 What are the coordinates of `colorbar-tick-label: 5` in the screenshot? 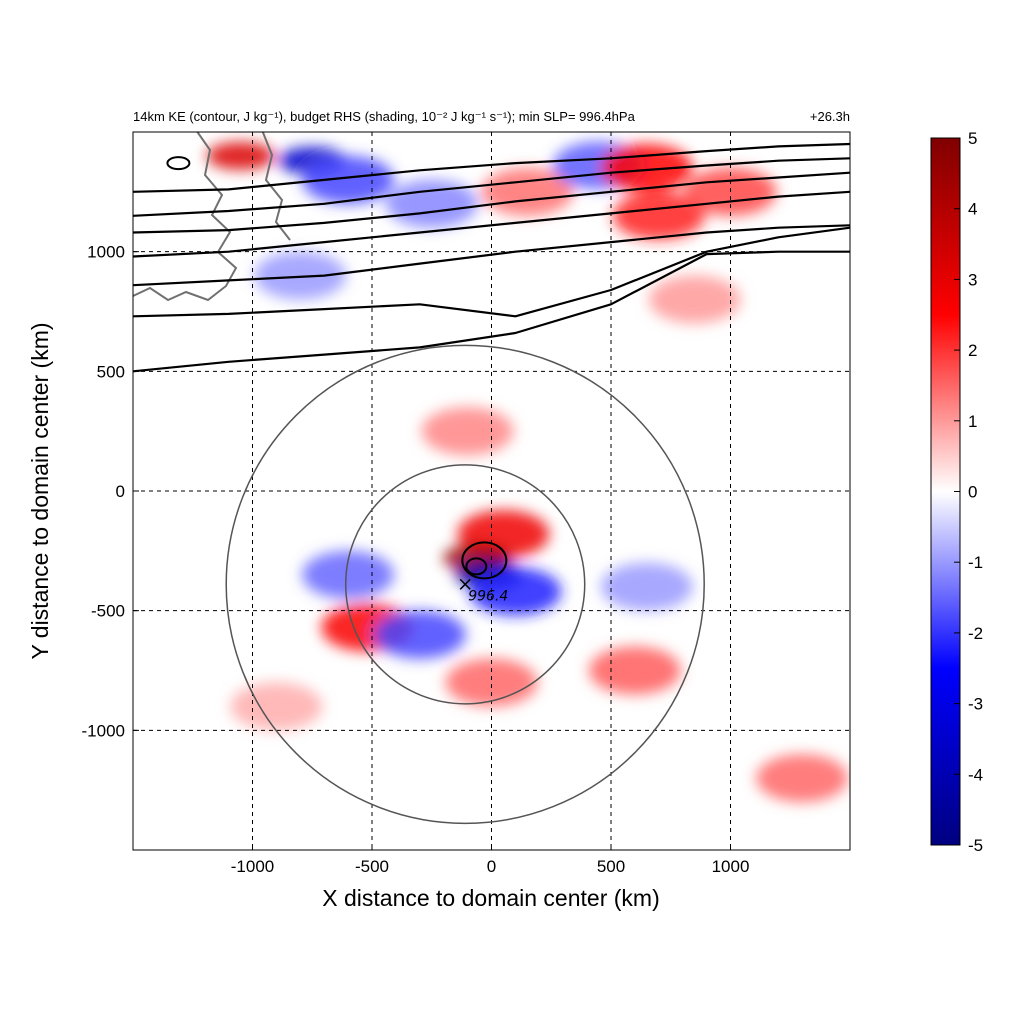 It's located at (972, 138).